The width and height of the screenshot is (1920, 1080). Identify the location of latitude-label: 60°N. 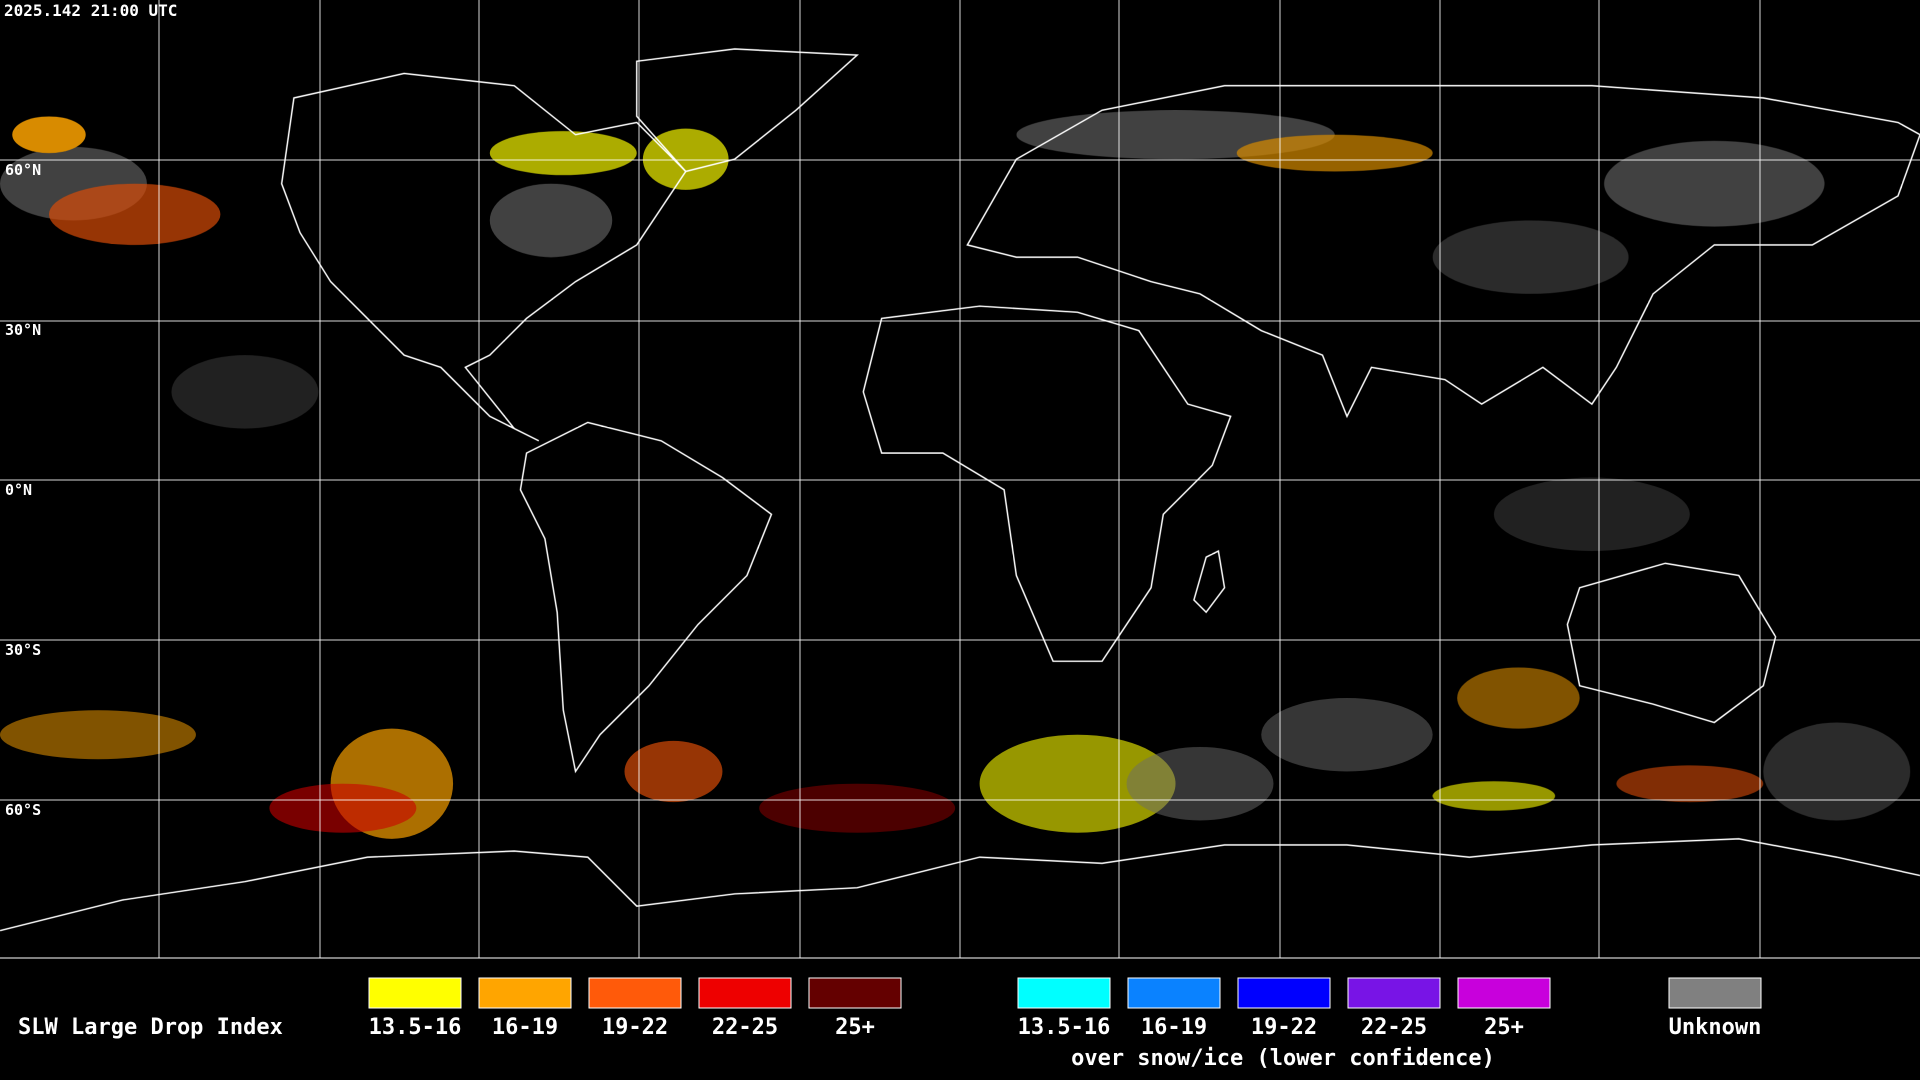
(23, 170).